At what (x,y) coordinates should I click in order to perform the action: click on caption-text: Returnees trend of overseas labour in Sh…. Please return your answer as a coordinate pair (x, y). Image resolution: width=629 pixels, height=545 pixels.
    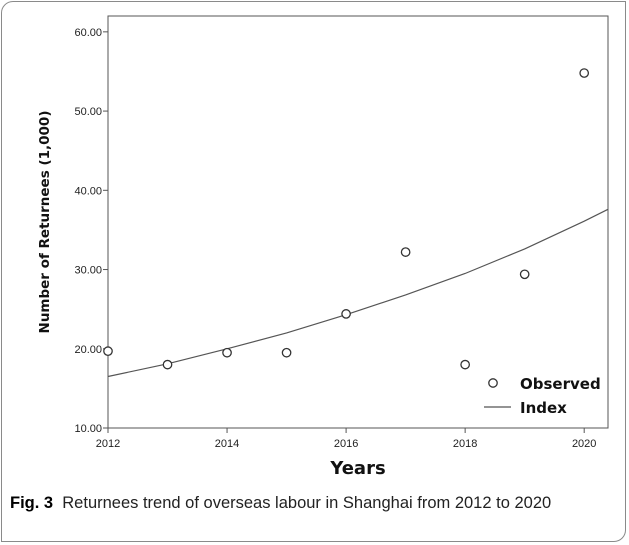
    Looking at the image, I should click on (307, 503).